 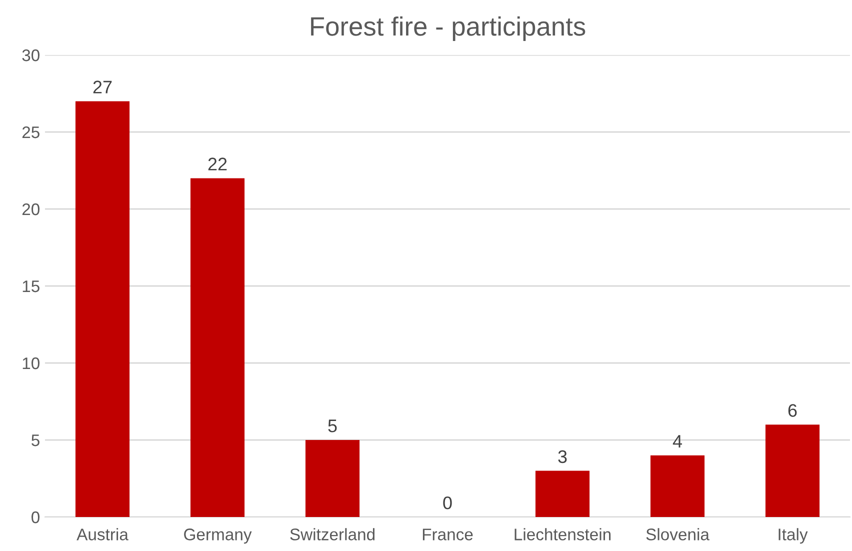 What do you see at coordinates (332, 426) in the screenshot?
I see `data-label: 5` at bounding box center [332, 426].